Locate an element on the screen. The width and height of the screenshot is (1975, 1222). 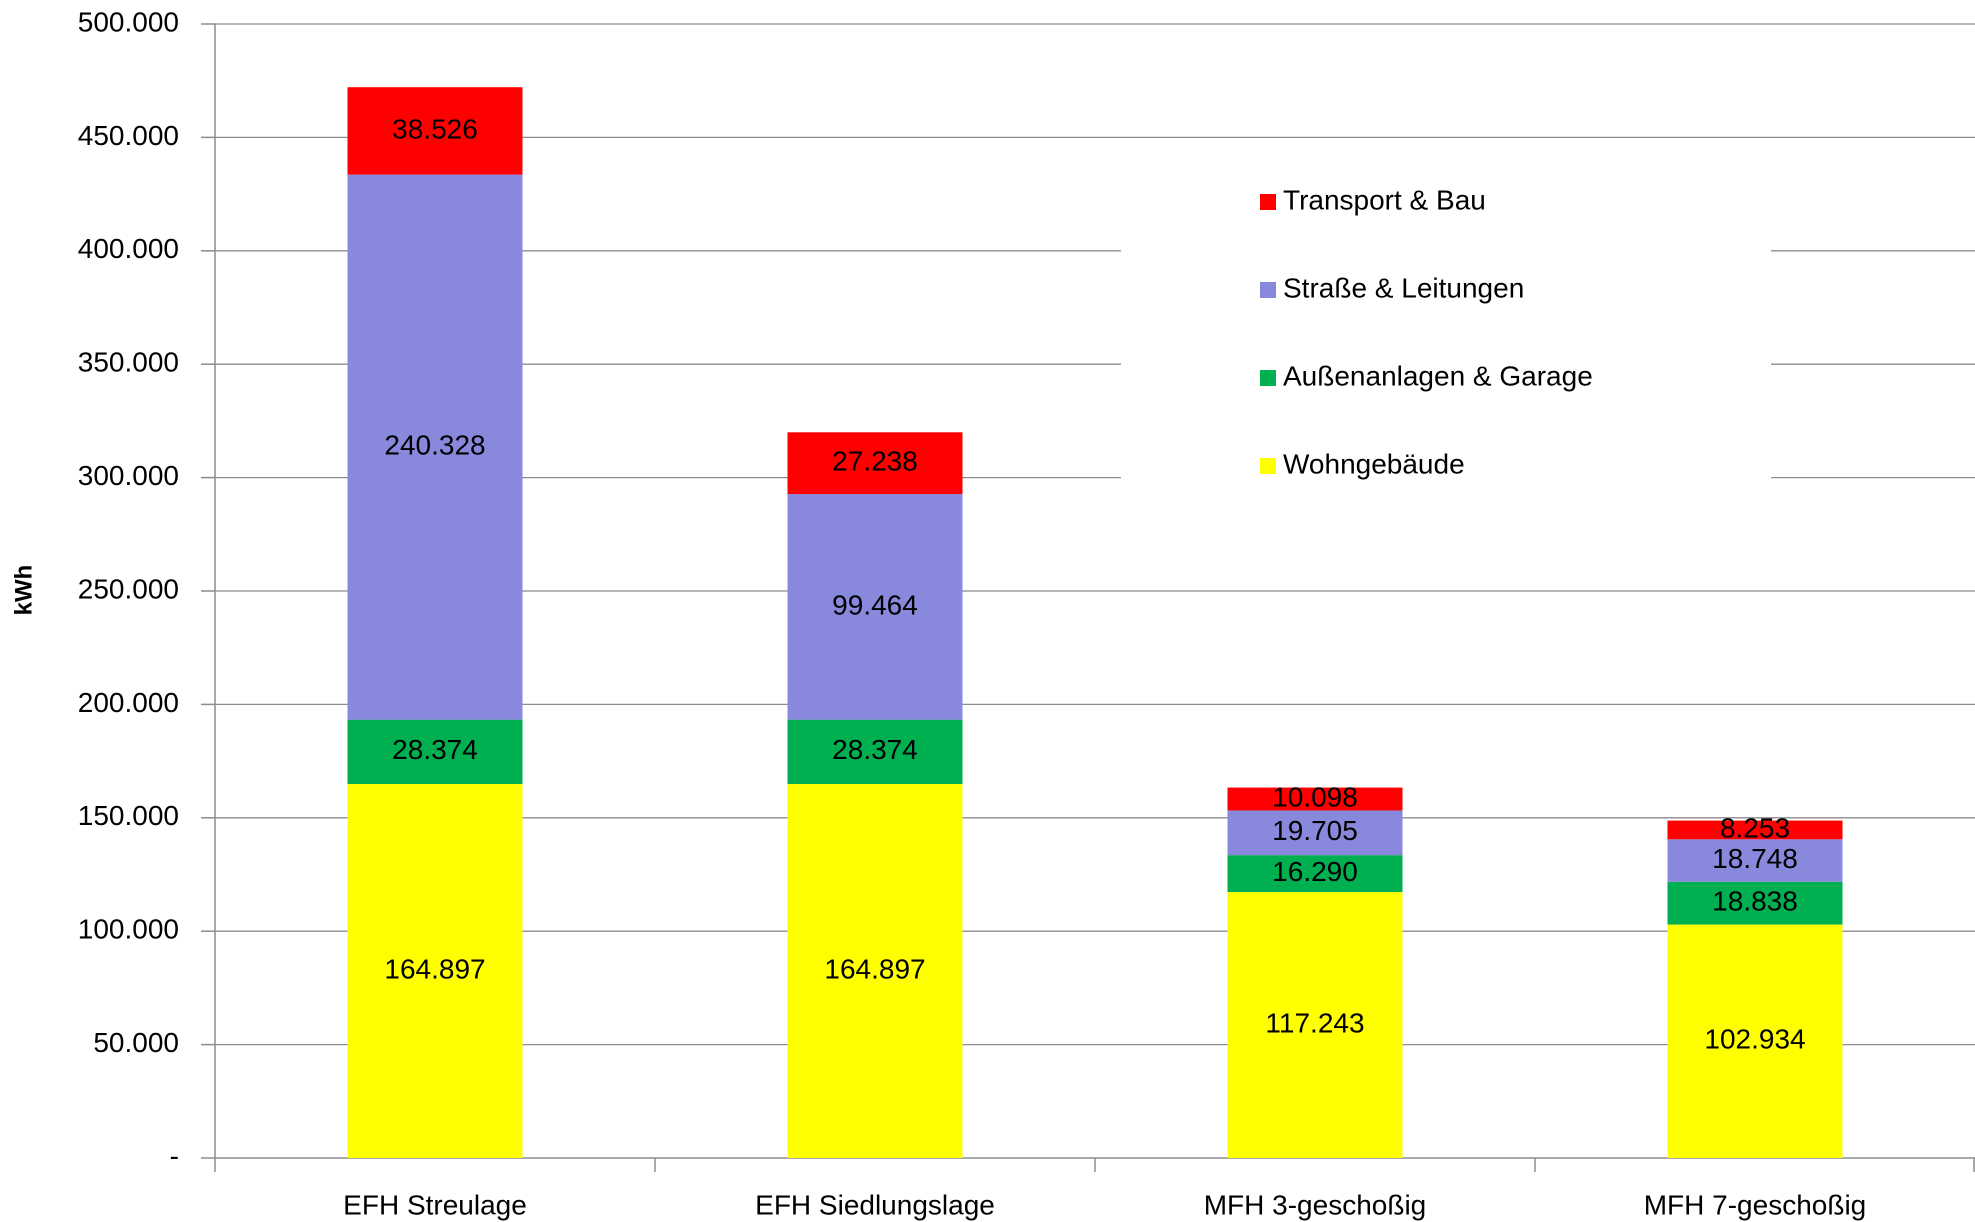
y-axis-label: kWh is located at coordinates (23, 590).